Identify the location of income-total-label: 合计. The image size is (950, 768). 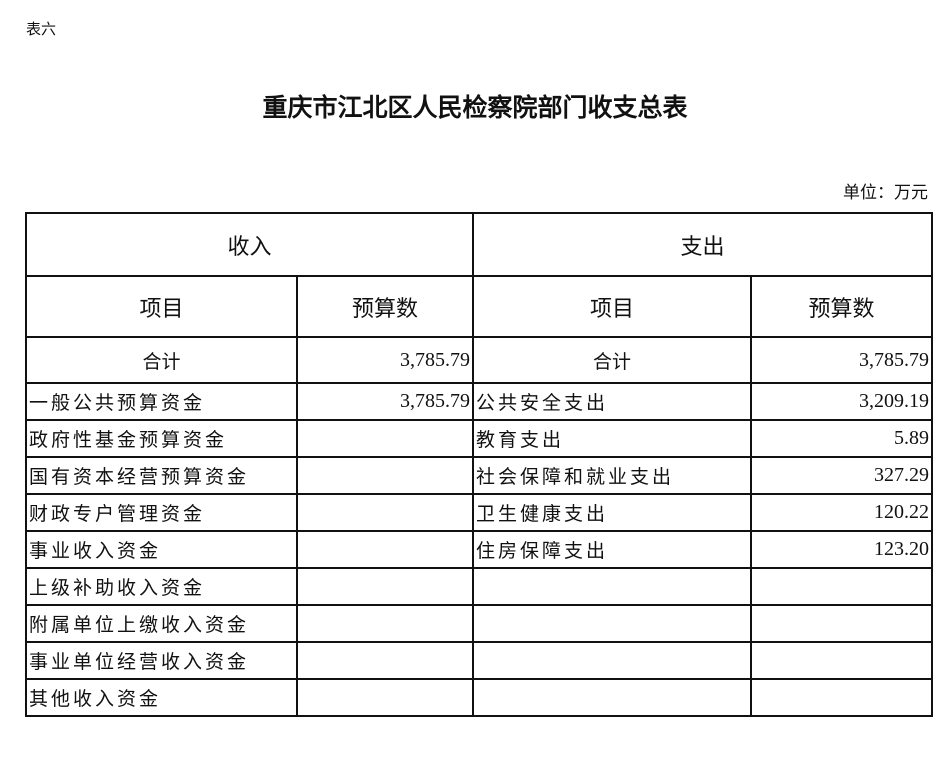
(161, 360).